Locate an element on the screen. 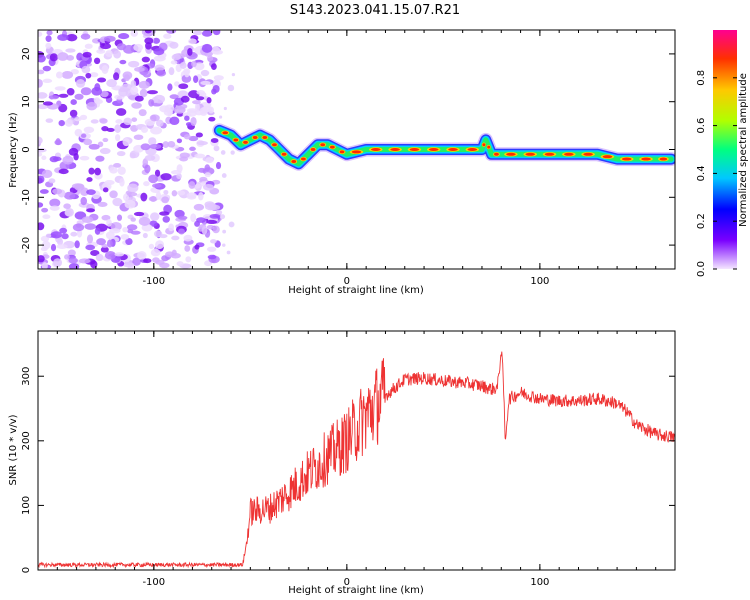 The height and width of the screenshot is (600, 750). spectrogram-xtick-label: 100 is located at coordinates (539, 281).